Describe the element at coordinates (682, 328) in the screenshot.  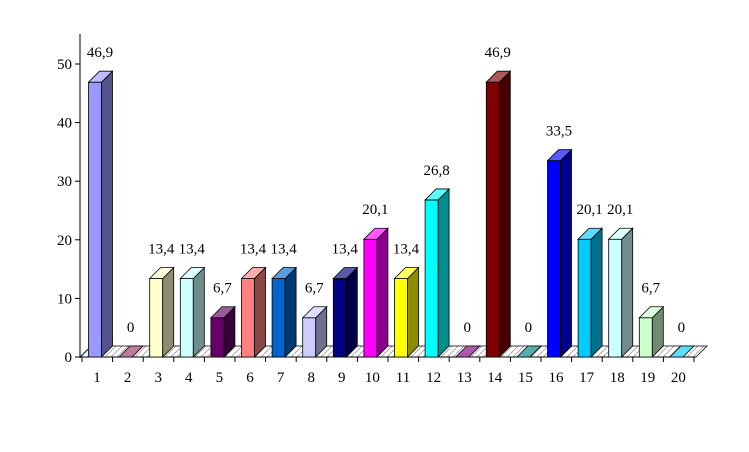
I see `data-label-20: 0` at that location.